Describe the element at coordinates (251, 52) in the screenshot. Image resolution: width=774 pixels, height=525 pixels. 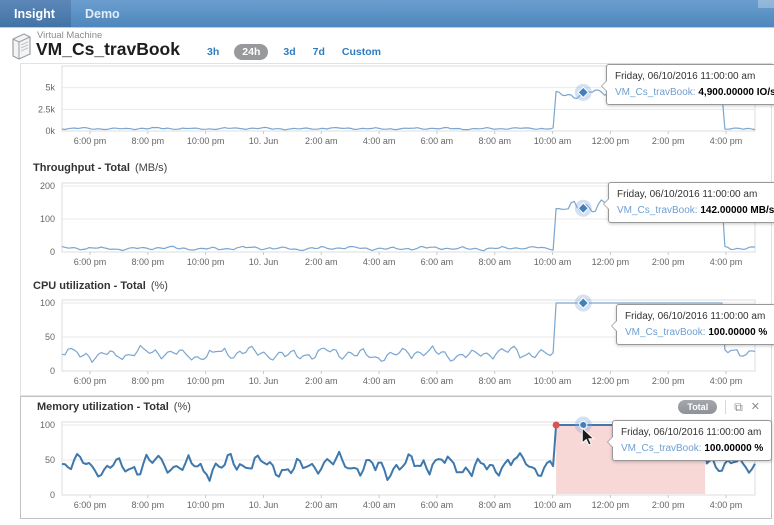
I see `time-range-24h: 24h` at that location.